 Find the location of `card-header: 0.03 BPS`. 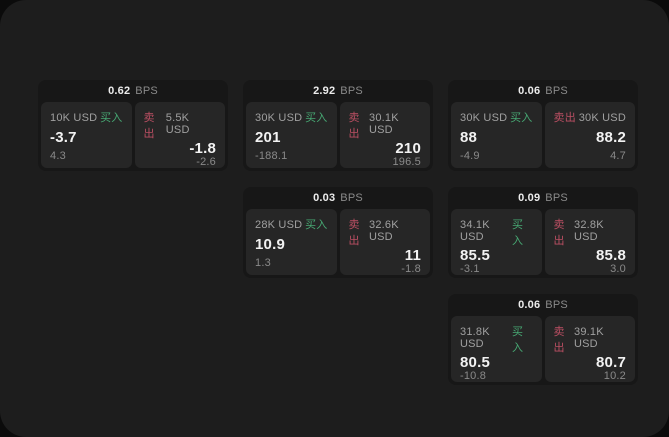

card-header: 0.03 BPS is located at coordinates (338, 198).